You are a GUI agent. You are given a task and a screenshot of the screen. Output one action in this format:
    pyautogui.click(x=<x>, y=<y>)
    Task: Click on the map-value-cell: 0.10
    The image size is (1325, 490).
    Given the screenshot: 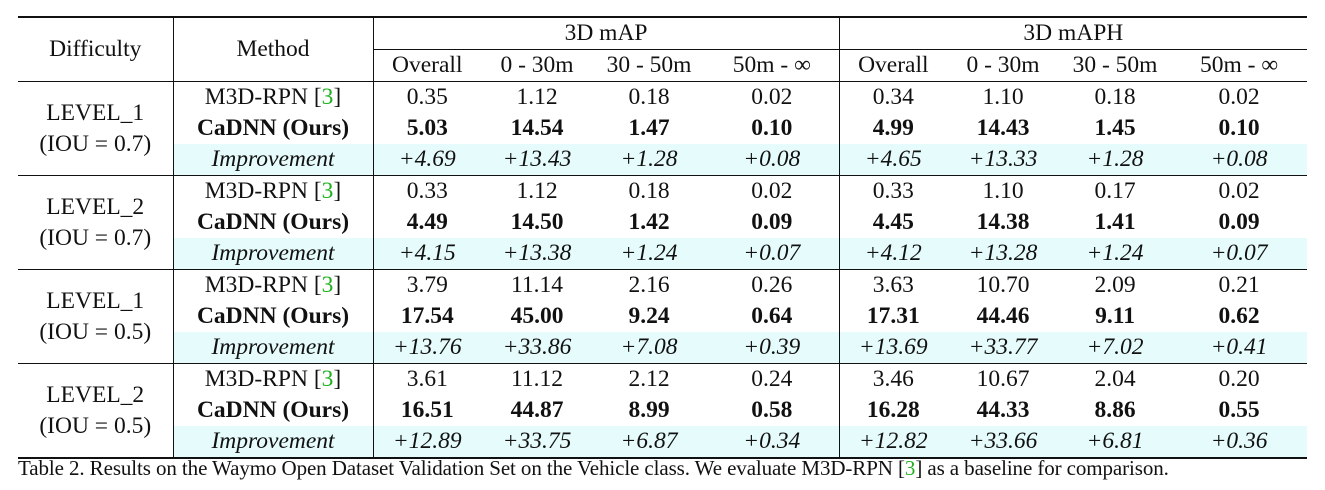 What is the action you would take?
    pyautogui.click(x=772, y=128)
    